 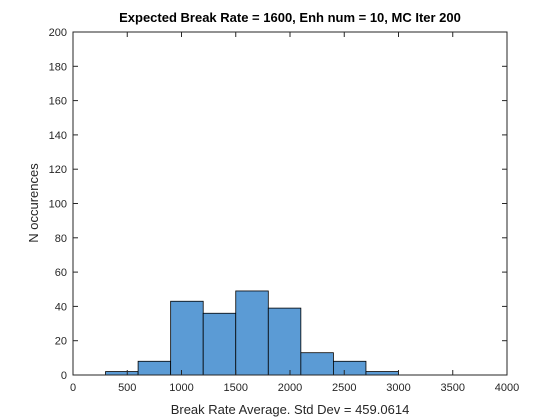 What do you see at coordinates (290, 409) in the screenshot?
I see `x-axis-label: Break Rate Average. Std Dev = 459.0614` at bounding box center [290, 409].